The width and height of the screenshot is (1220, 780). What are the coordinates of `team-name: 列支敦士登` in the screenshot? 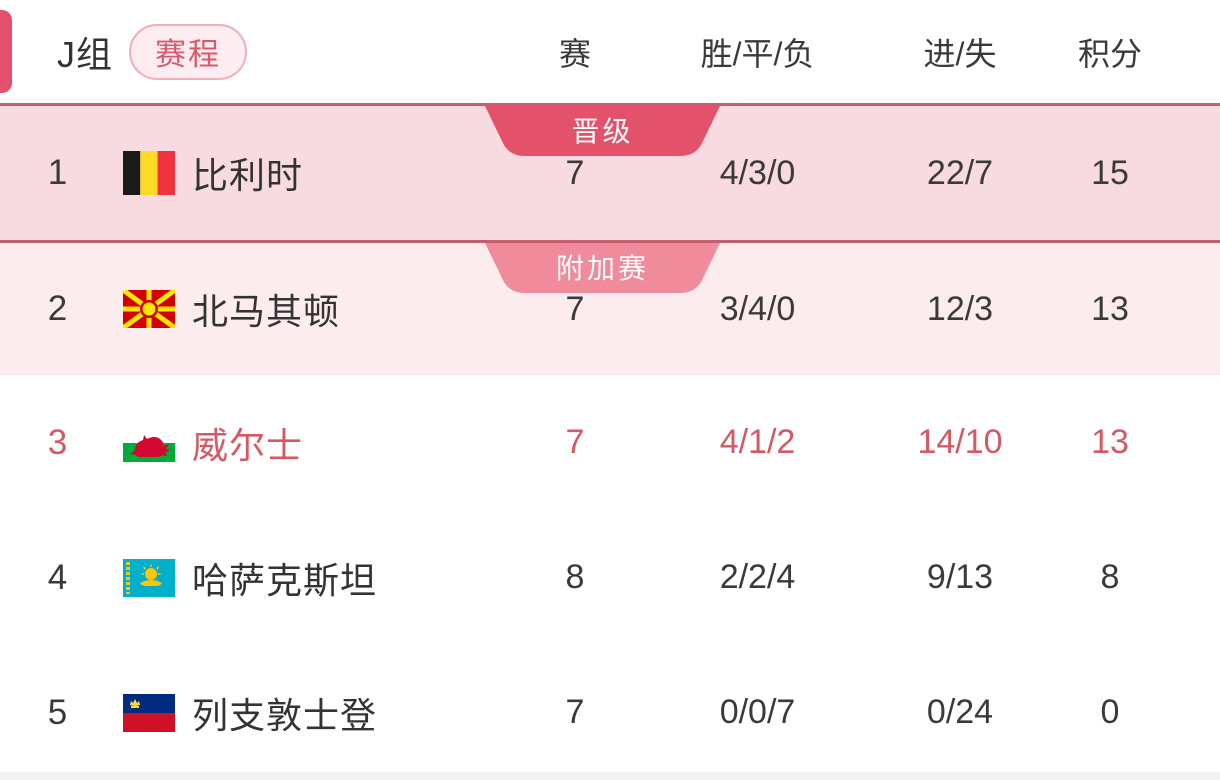 It's located at (285, 715).